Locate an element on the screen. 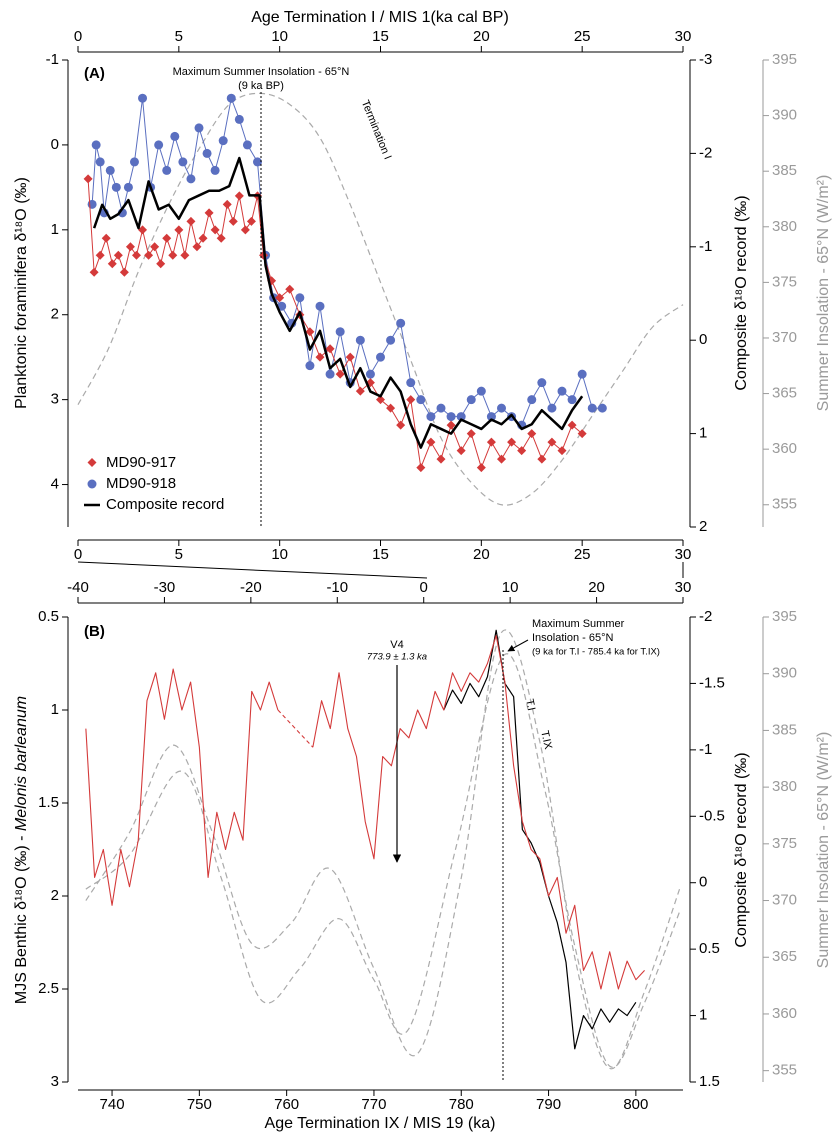  annotation: Maximum Summer is located at coordinates (578, 624).